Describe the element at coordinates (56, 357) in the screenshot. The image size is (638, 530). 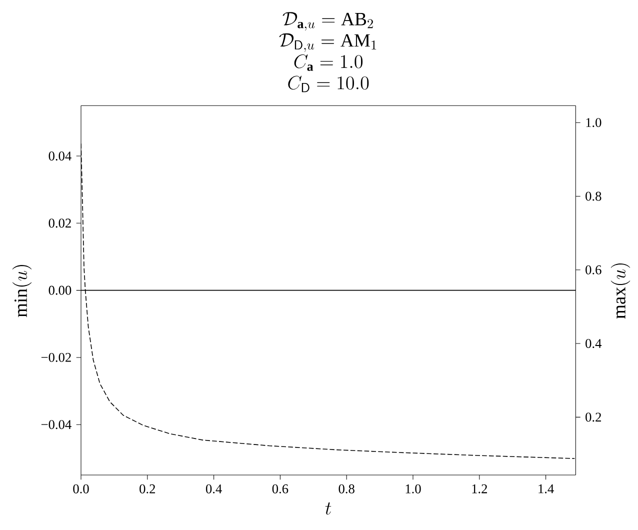
I see `y-tick-label: −0.02` at that location.